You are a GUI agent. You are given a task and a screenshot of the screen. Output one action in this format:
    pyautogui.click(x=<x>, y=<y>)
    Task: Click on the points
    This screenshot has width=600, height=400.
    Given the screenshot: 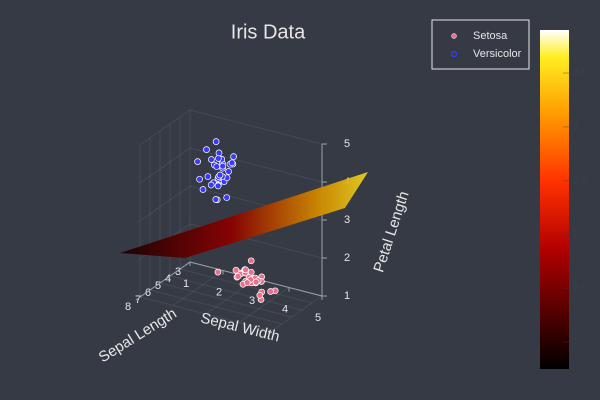 What is the action you would take?
    pyautogui.click(x=236, y=220)
    